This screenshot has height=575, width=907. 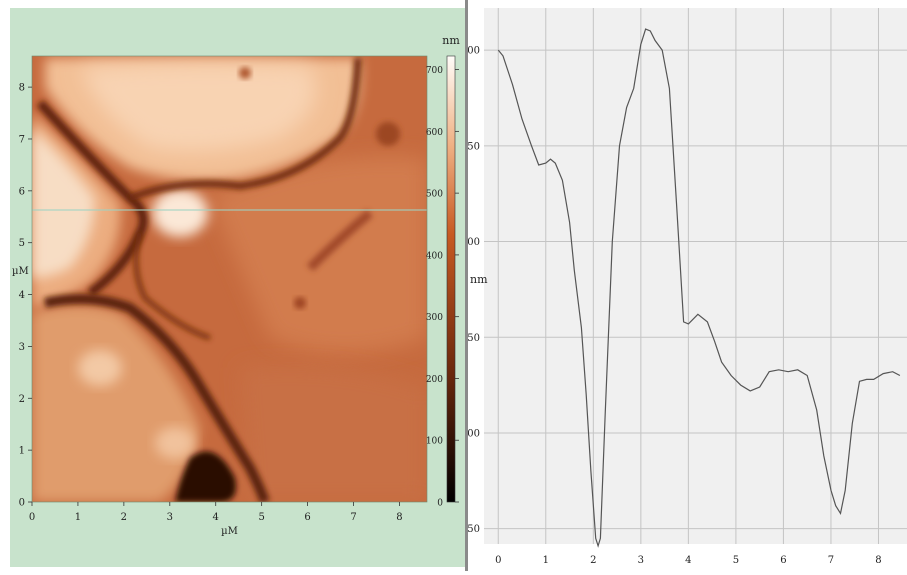 What do you see at coordinates (434, 256) in the screenshot?
I see `colorbar-tick-label: 400` at bounding box center [434, 256].